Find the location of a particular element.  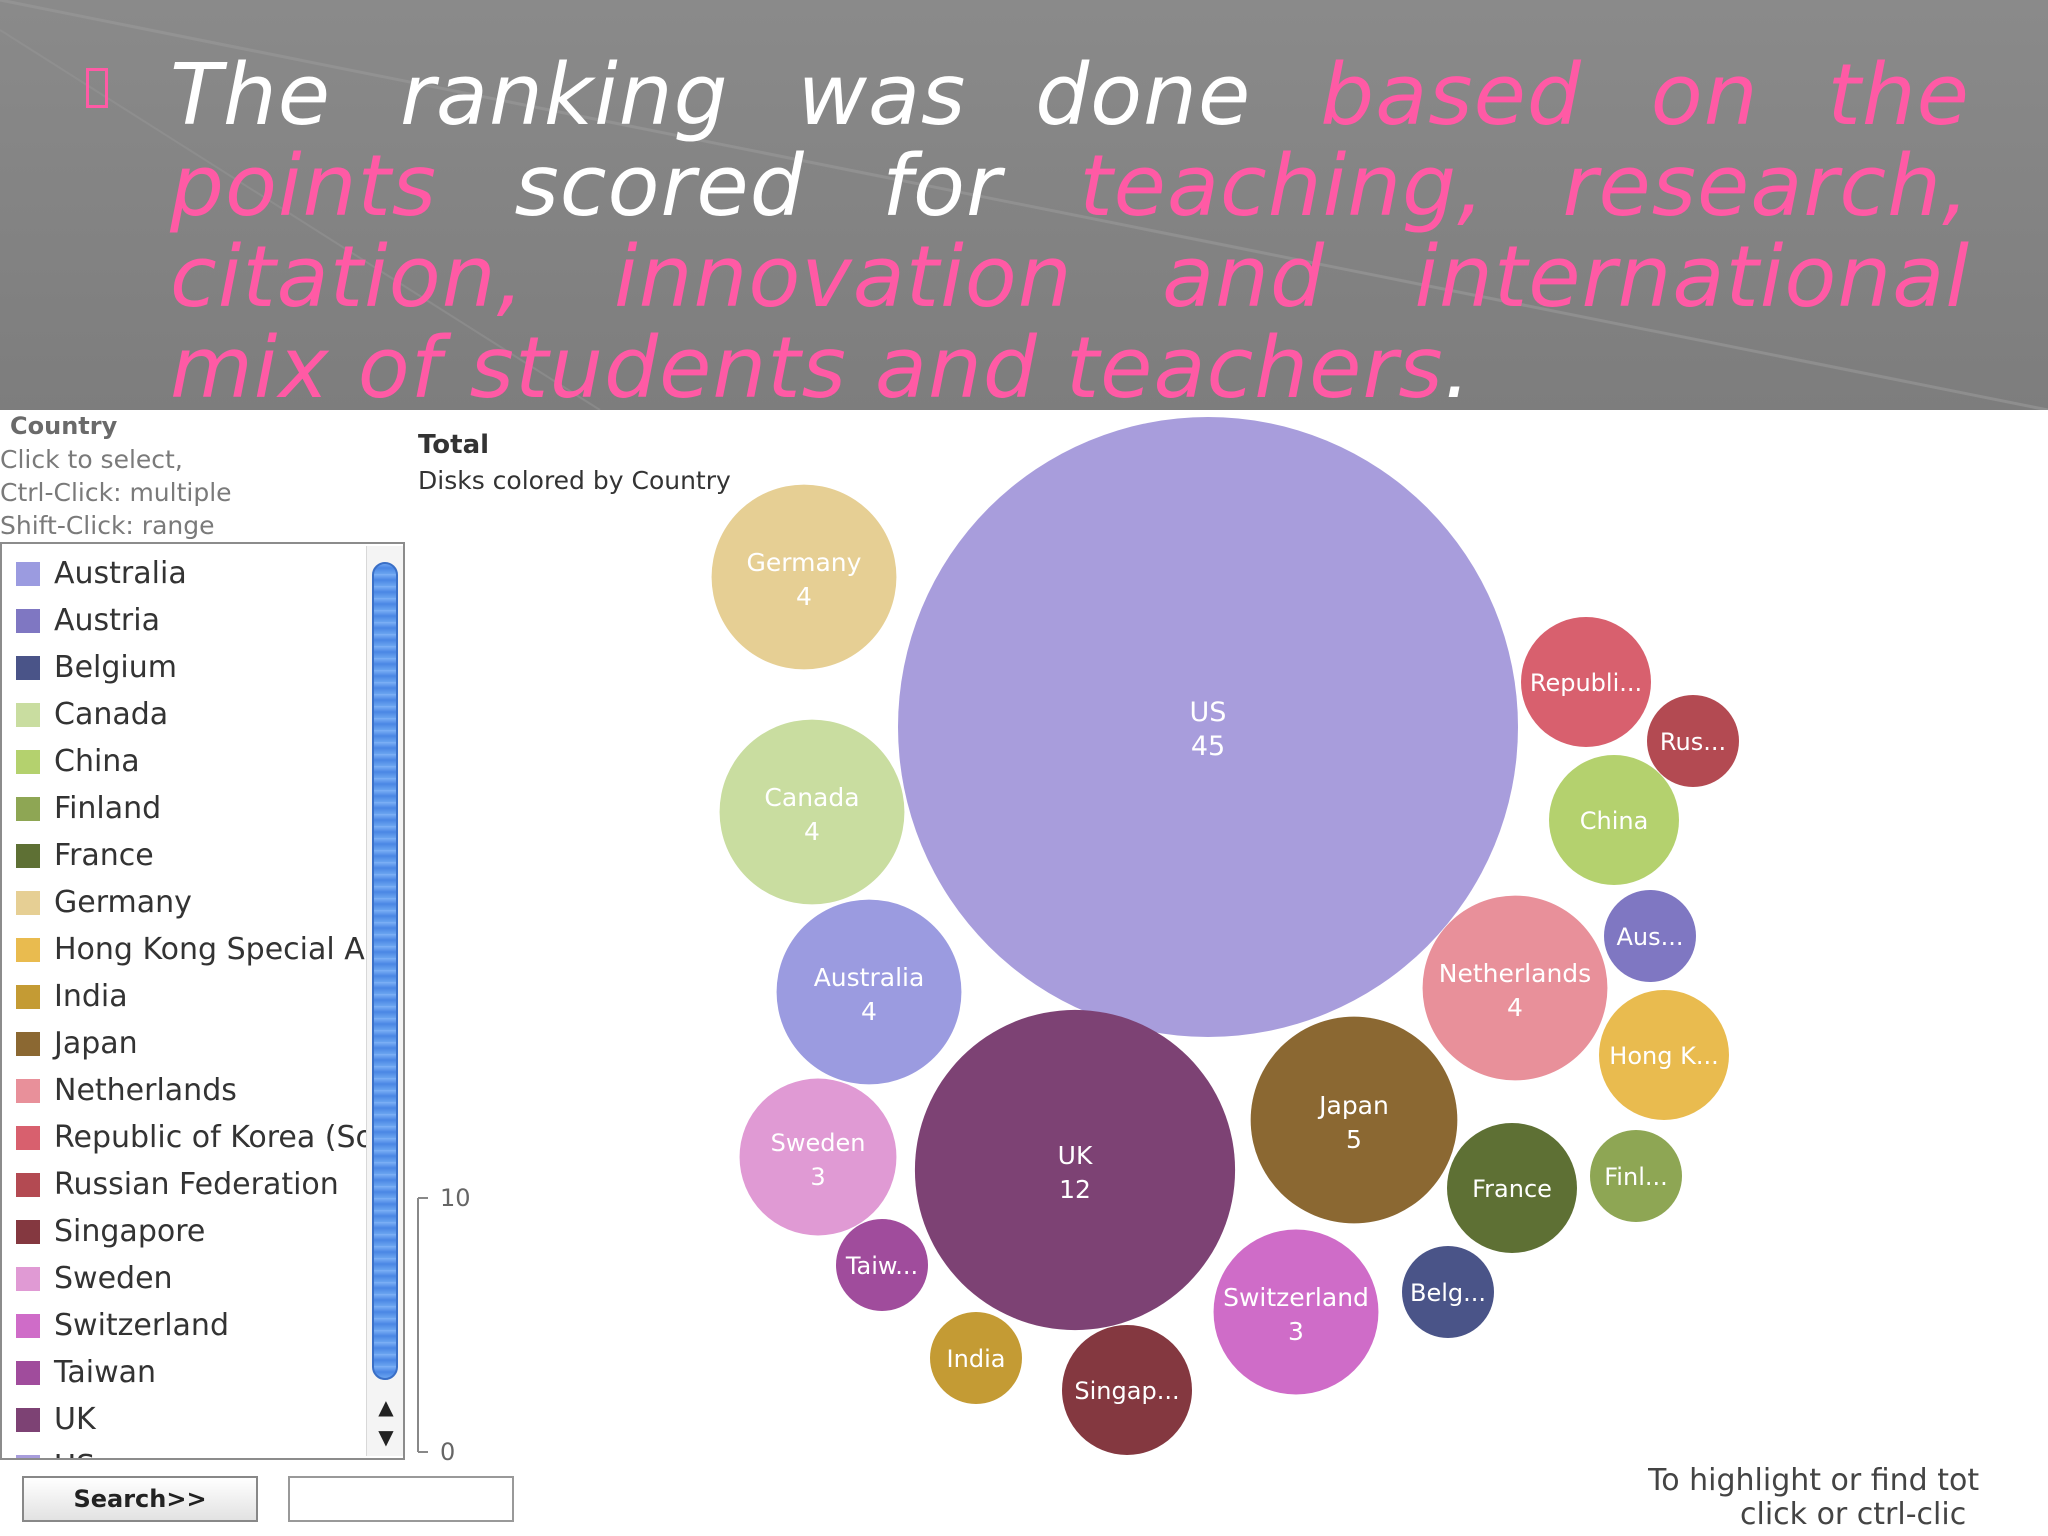

country-list-item: Russian Federation is located at coordinates (192, 1184).